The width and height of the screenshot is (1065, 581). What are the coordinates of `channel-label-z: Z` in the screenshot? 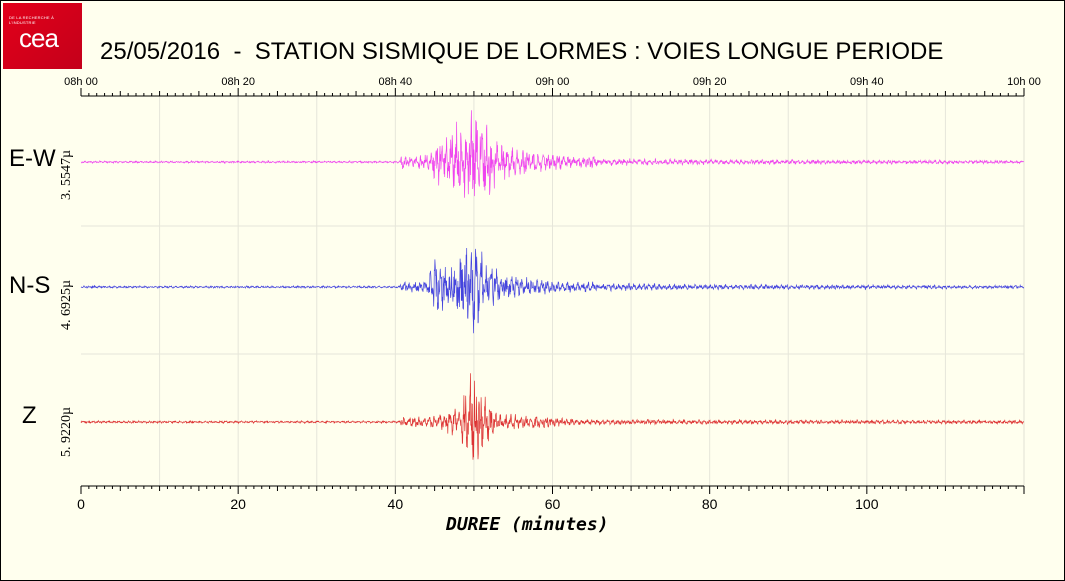 It's located at (29, 415).